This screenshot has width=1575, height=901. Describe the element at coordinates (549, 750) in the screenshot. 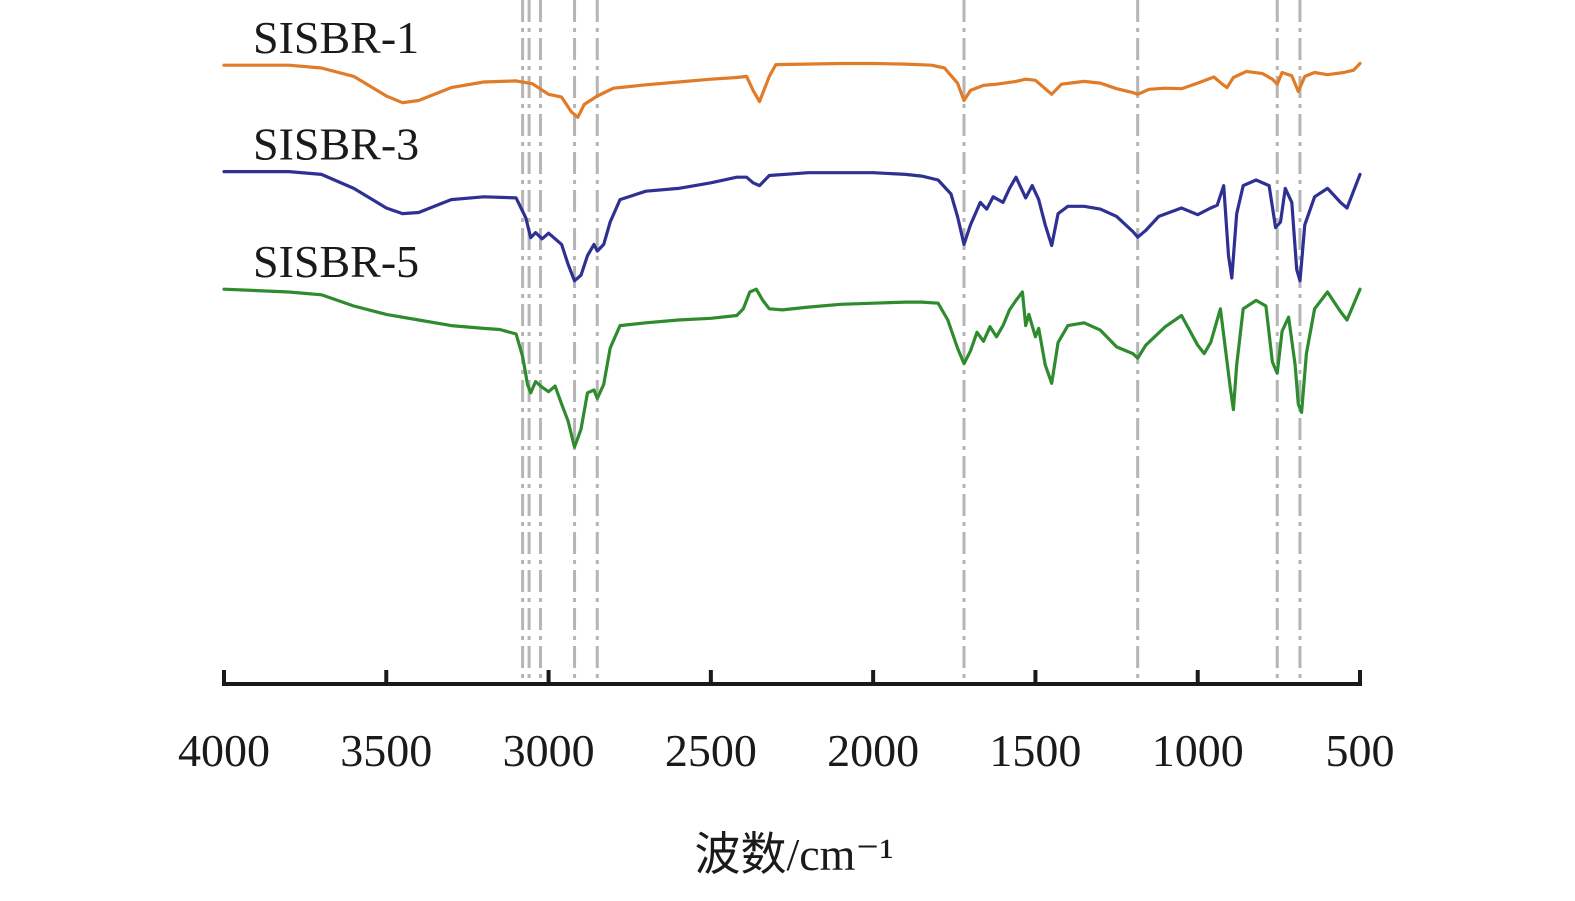

I see `x-tick-label: 3000` at that location.